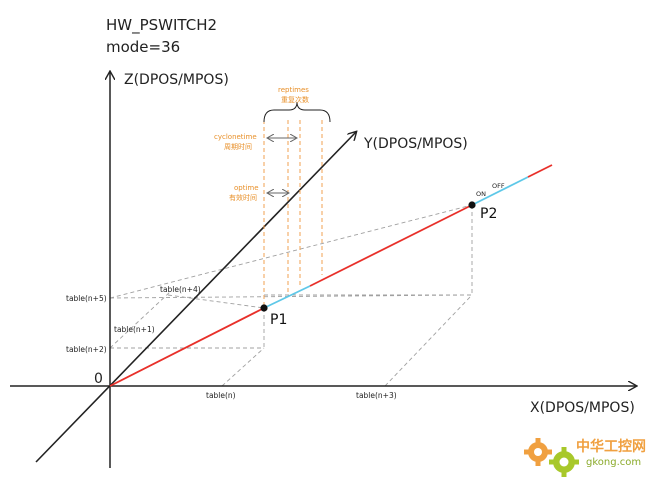 The width and height of the screenshot is (656, 490). What do you see at coordinates (278, 320) in the screenshot?
I see `point-p1-label: P1` at bounding box center [278, 320].